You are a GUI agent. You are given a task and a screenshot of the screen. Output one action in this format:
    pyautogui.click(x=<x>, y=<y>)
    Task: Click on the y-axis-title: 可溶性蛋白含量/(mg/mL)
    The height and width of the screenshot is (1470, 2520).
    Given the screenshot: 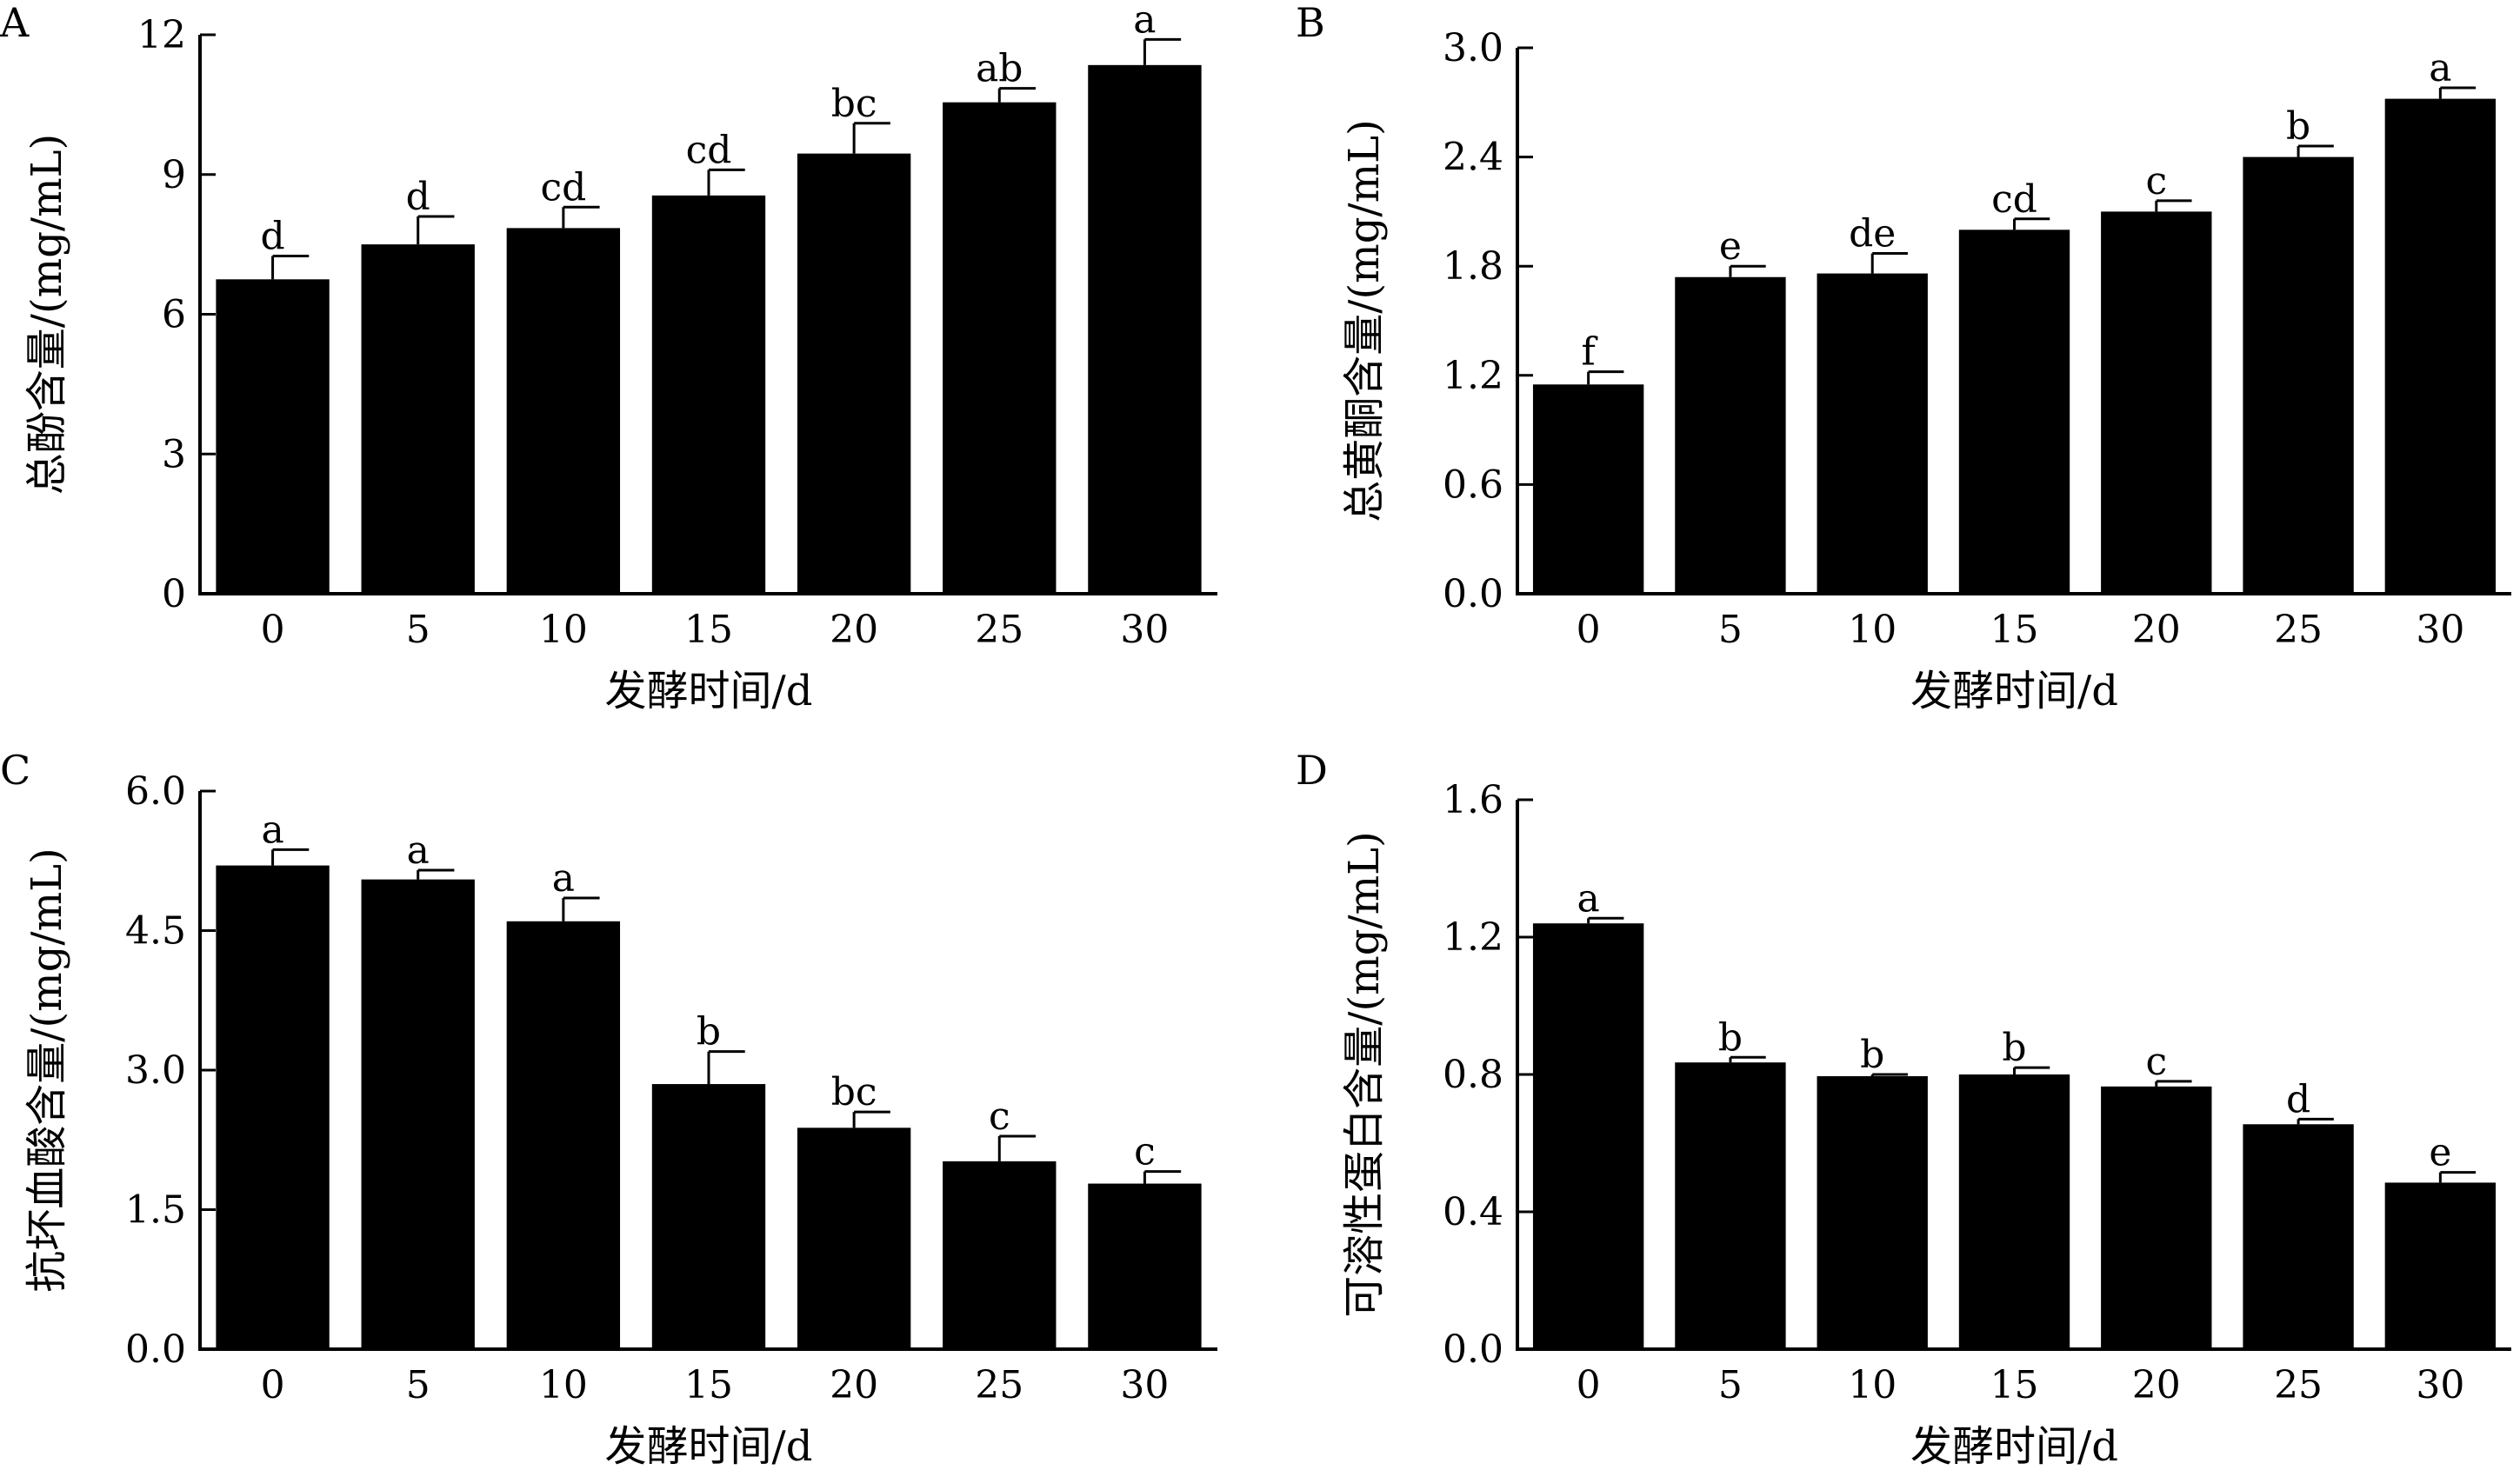 What is the action you would take?
    pyautogui.click(x=1364, y=1074)
    